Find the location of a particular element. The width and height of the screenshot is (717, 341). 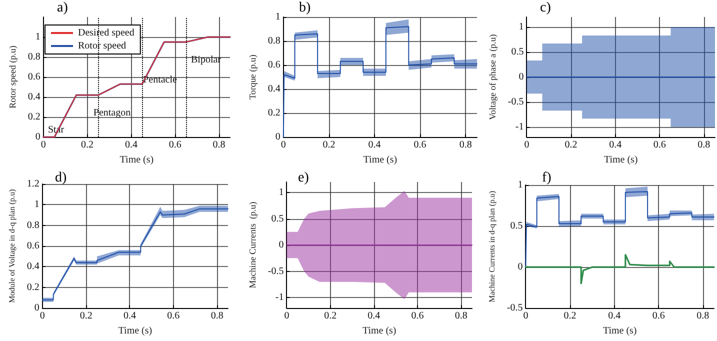

y-axis-title: Rotor speed (p.u) is located at coordinates (13, 77).